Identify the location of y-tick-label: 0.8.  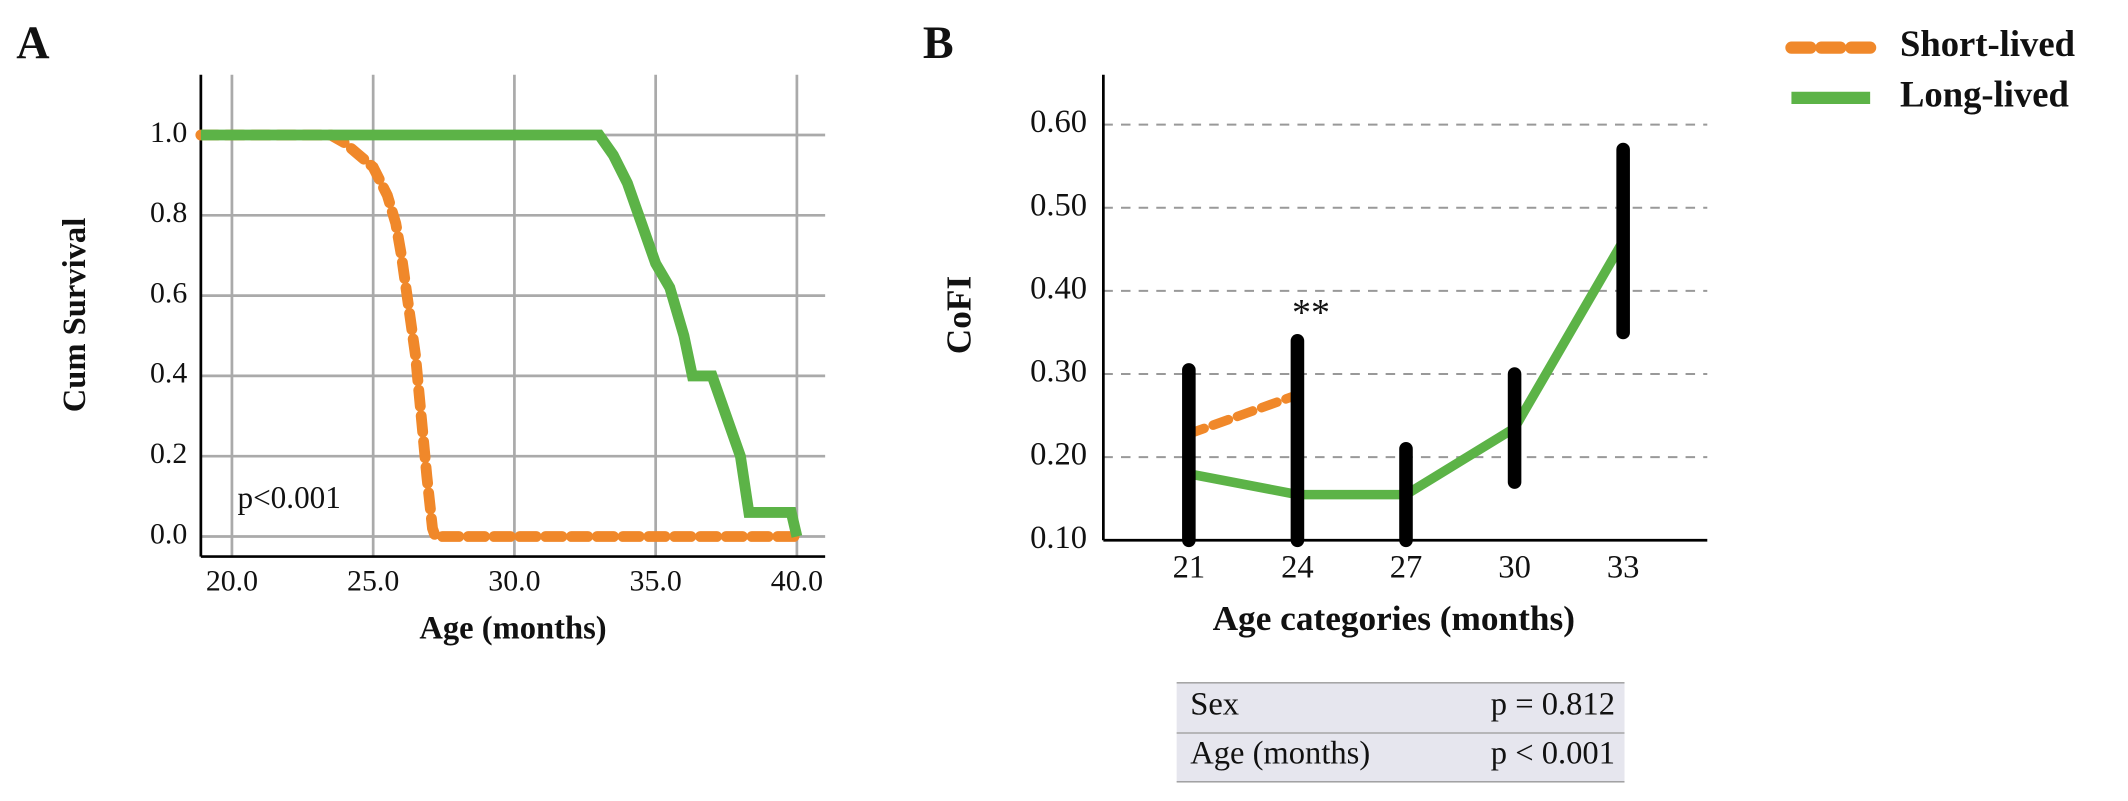
(168, 212).